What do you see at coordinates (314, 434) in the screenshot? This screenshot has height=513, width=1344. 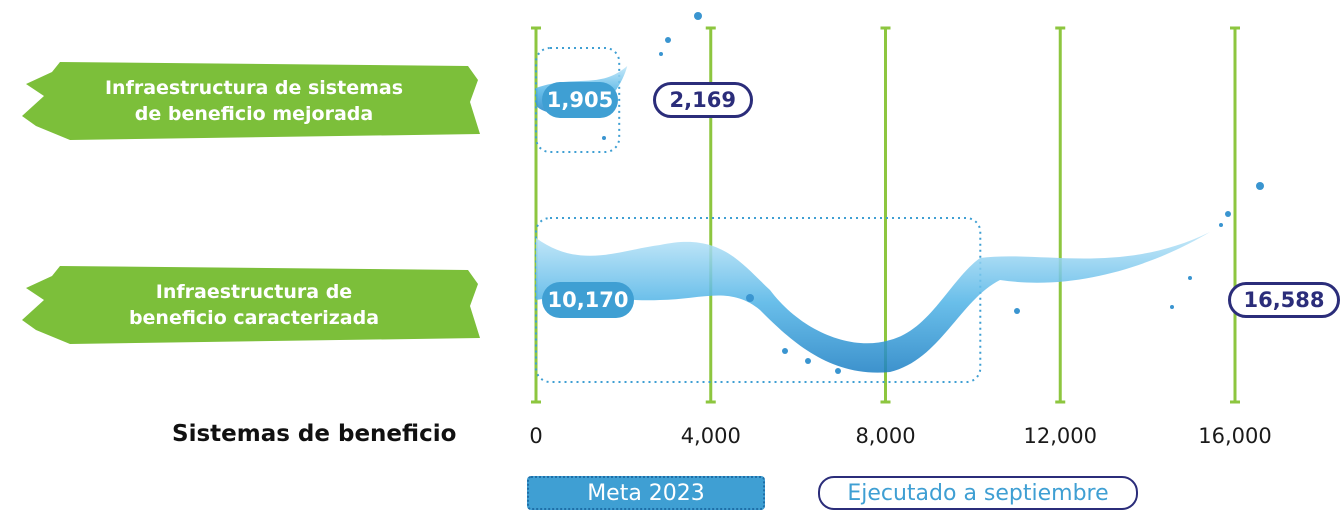 I see `x-axis-title: Sistemas de beneficio` at bounding box center [314, 434].